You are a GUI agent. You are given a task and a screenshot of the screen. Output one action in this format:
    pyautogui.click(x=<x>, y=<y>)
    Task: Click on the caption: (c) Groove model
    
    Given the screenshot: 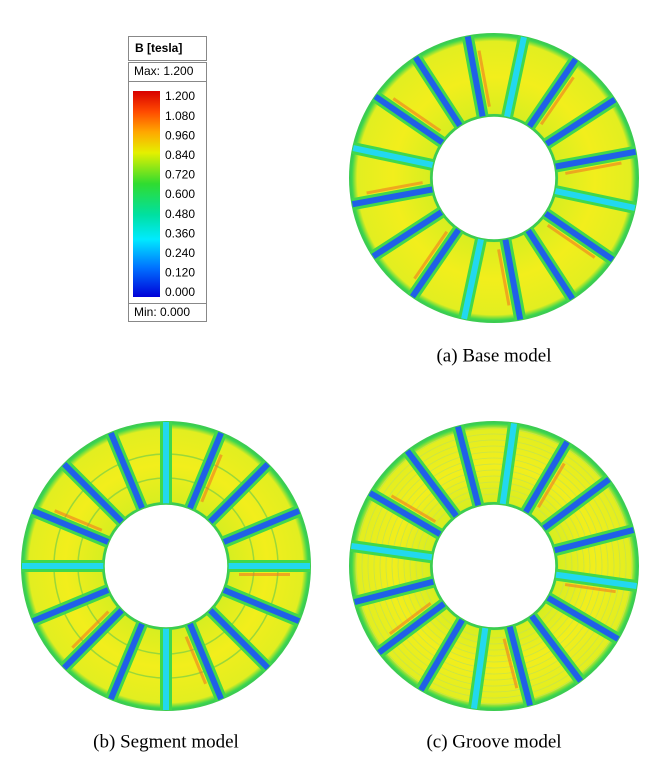 What is the action you would take?
    pyautogui.click(x=493, y=741)
    